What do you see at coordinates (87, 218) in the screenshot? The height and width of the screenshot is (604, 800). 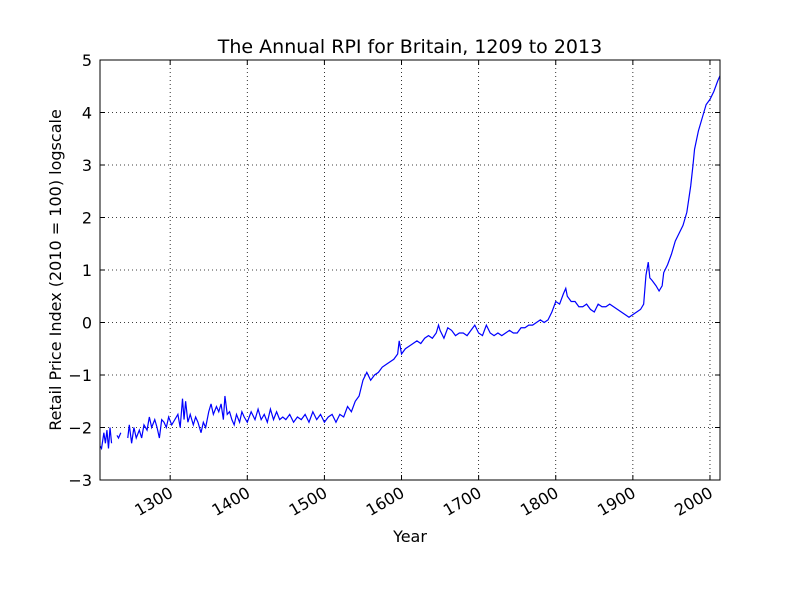 I see `y-tick-label: 2` at bounding box center [87, 218].